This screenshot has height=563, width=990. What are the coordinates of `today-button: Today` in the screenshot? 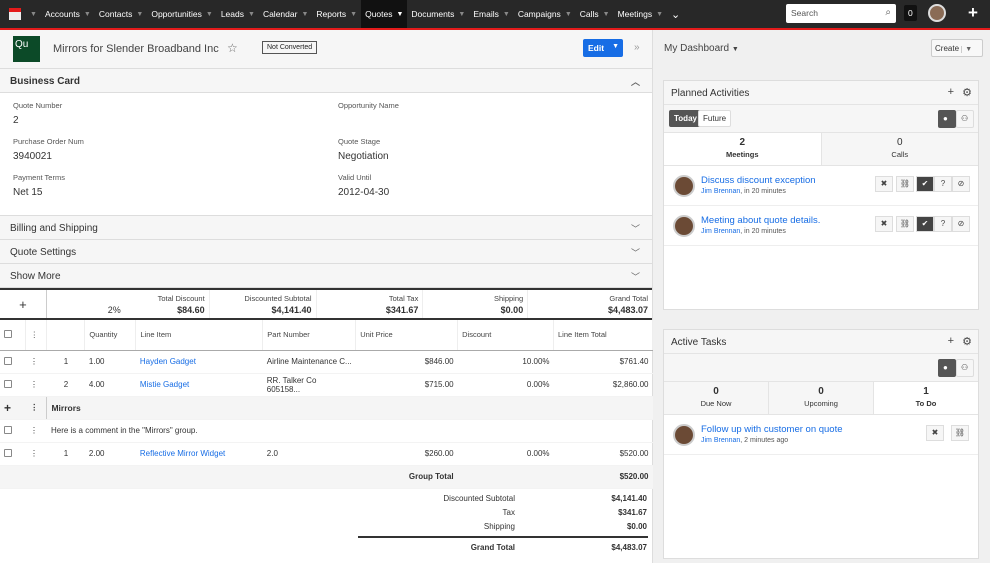 It's located at (685, 118).